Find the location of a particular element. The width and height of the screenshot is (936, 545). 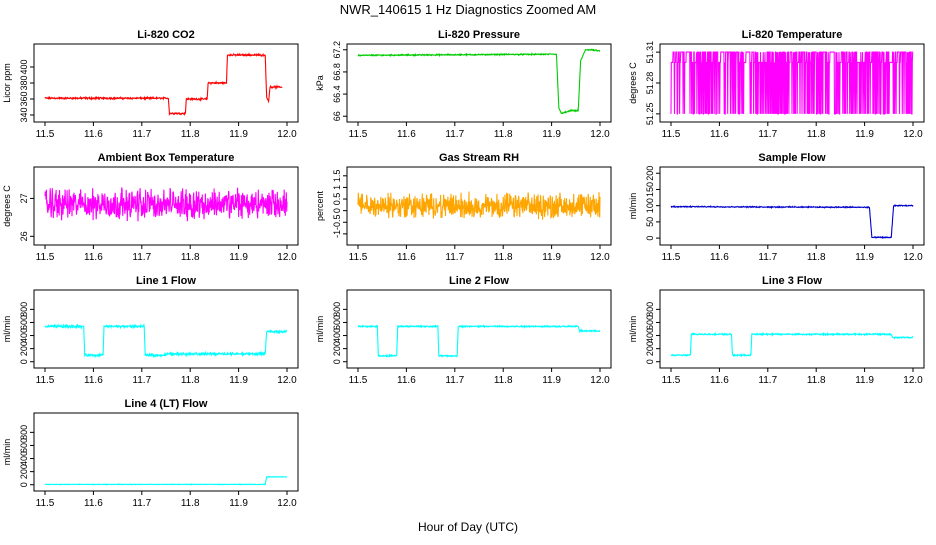

panel-title: Line 2 Flow is located at coordinates (479, 281).